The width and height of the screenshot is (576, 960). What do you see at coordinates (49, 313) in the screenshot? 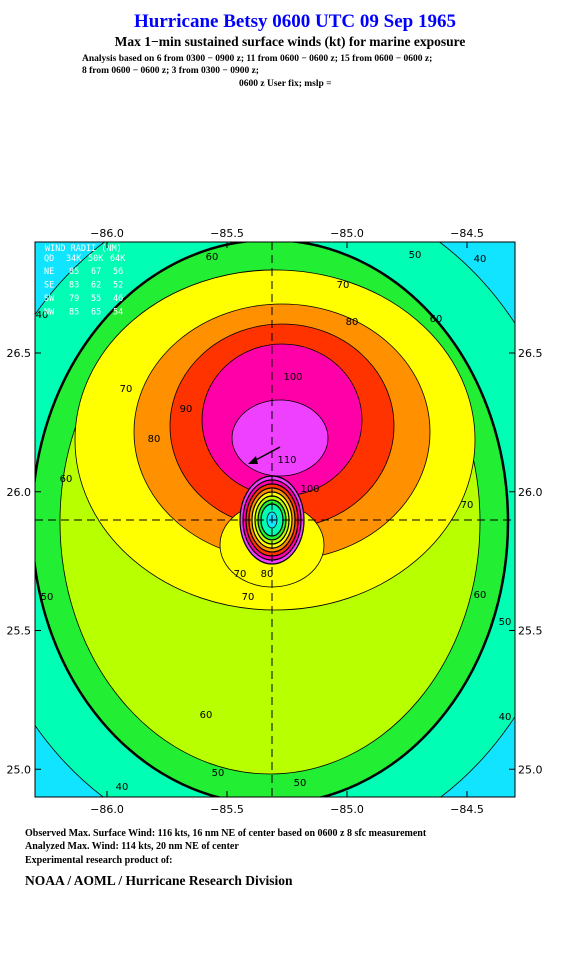
I see `radii-cell: NW` at bounding box center [49, 313].